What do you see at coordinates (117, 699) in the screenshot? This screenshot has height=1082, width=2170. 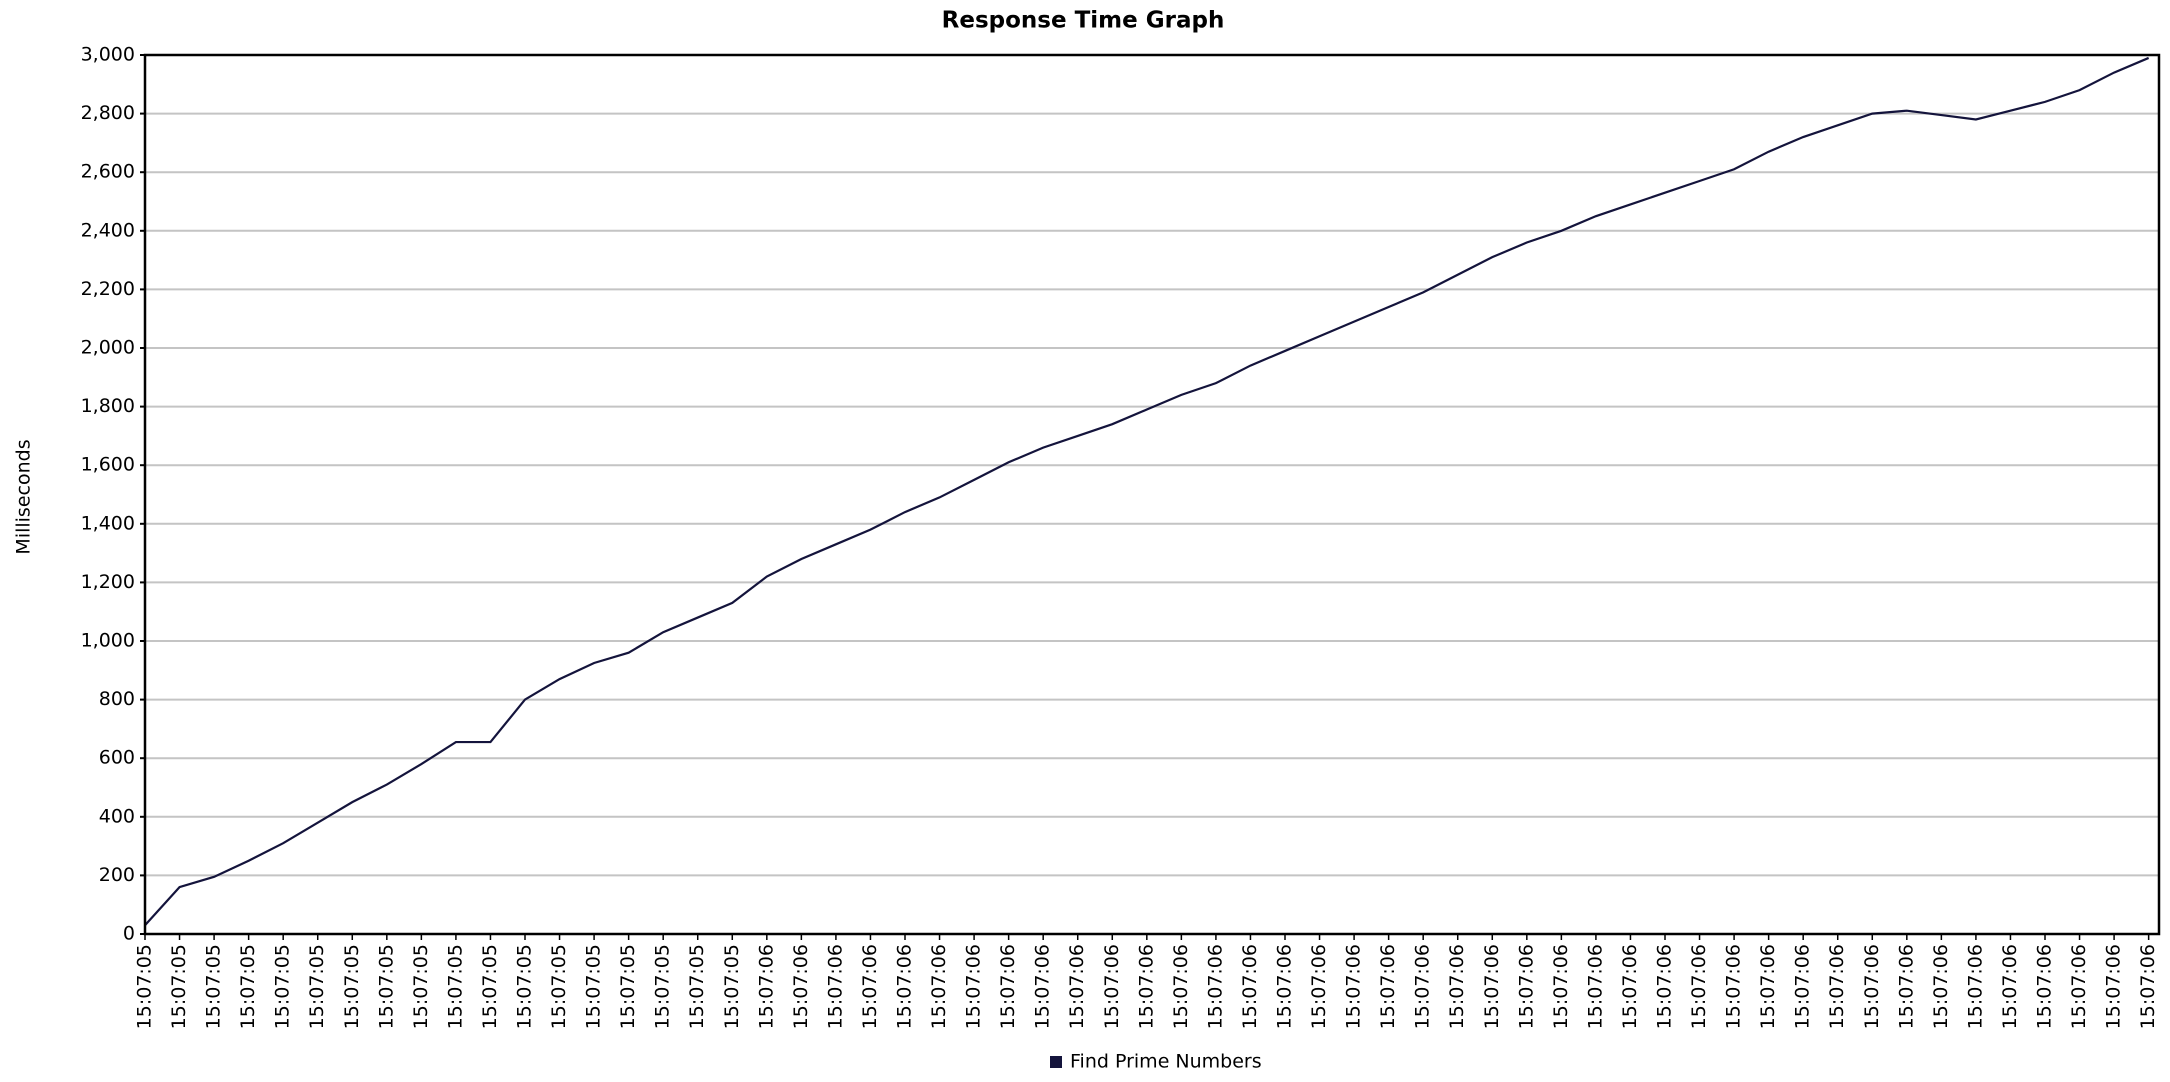 I see `y-tick-label: 800` at bounding box center [117, 699].